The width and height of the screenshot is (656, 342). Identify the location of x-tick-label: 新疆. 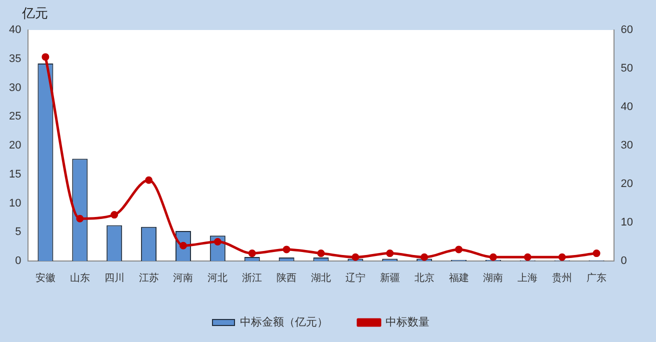
(390, 278).